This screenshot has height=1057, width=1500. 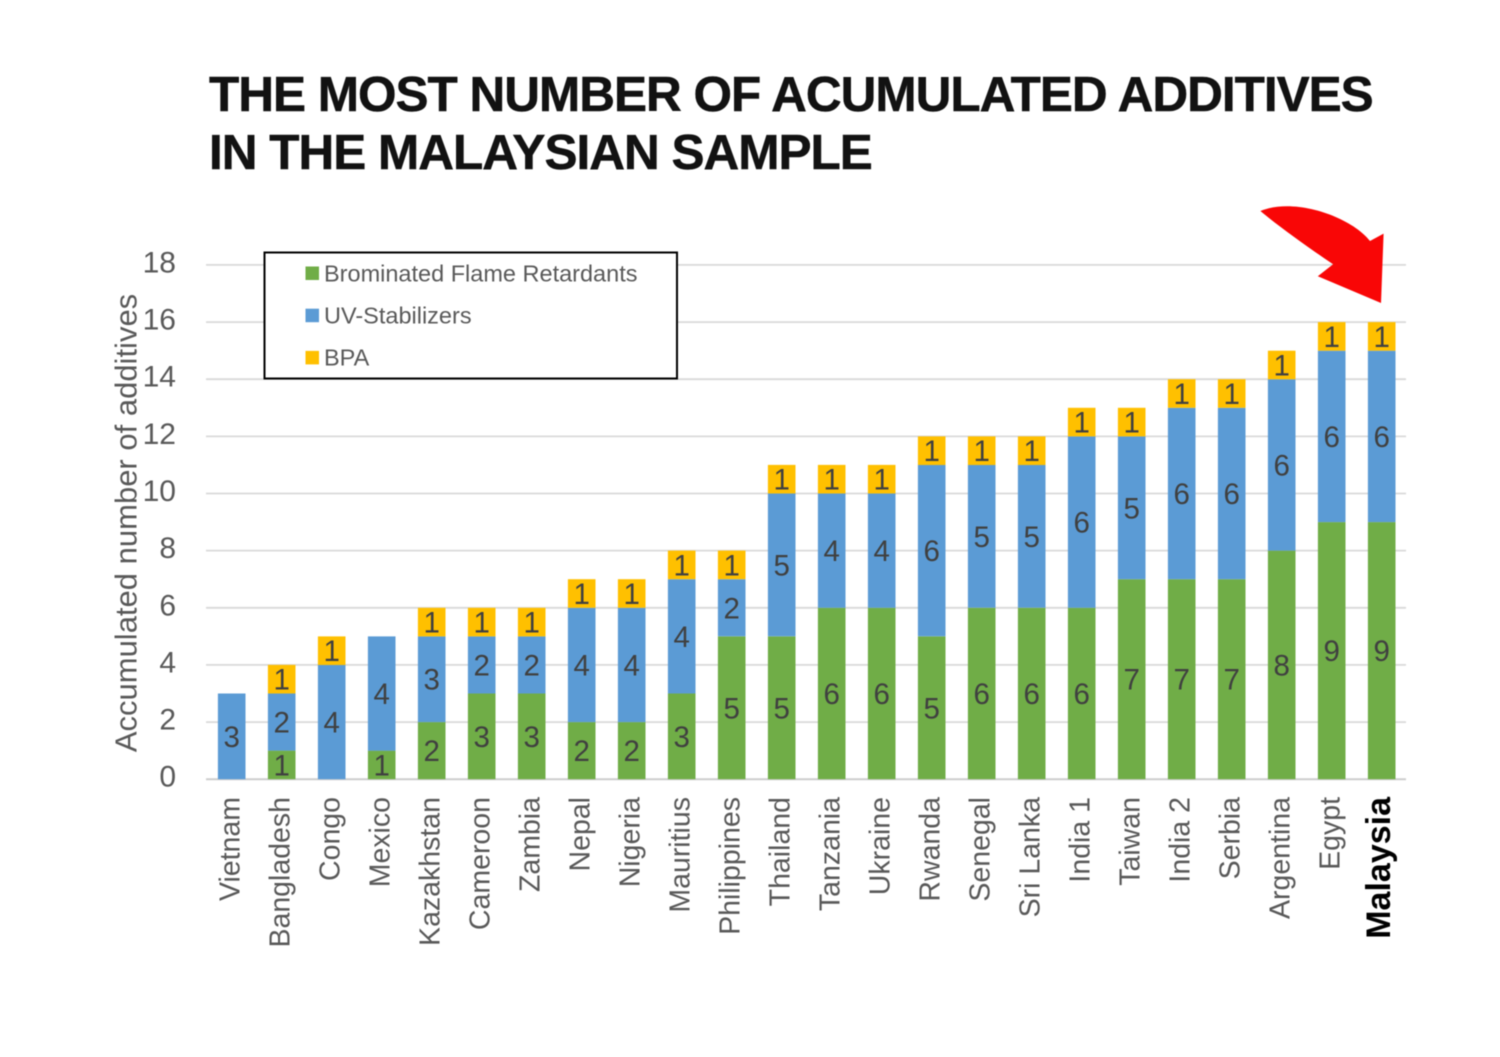 What do you see at coordinates (331, 839) in the screenshot?
I see `svg-text: Congo` at bounding box center [331, 839].